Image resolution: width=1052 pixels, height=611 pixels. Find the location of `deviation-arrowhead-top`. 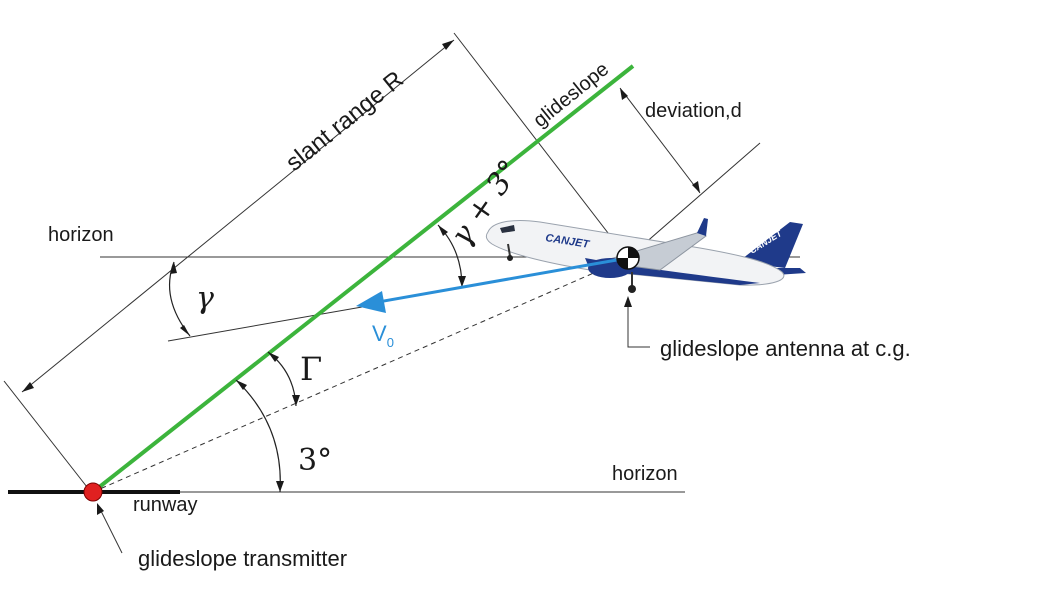

deviation-arrowhead-top is located at coordinates (624, 94).